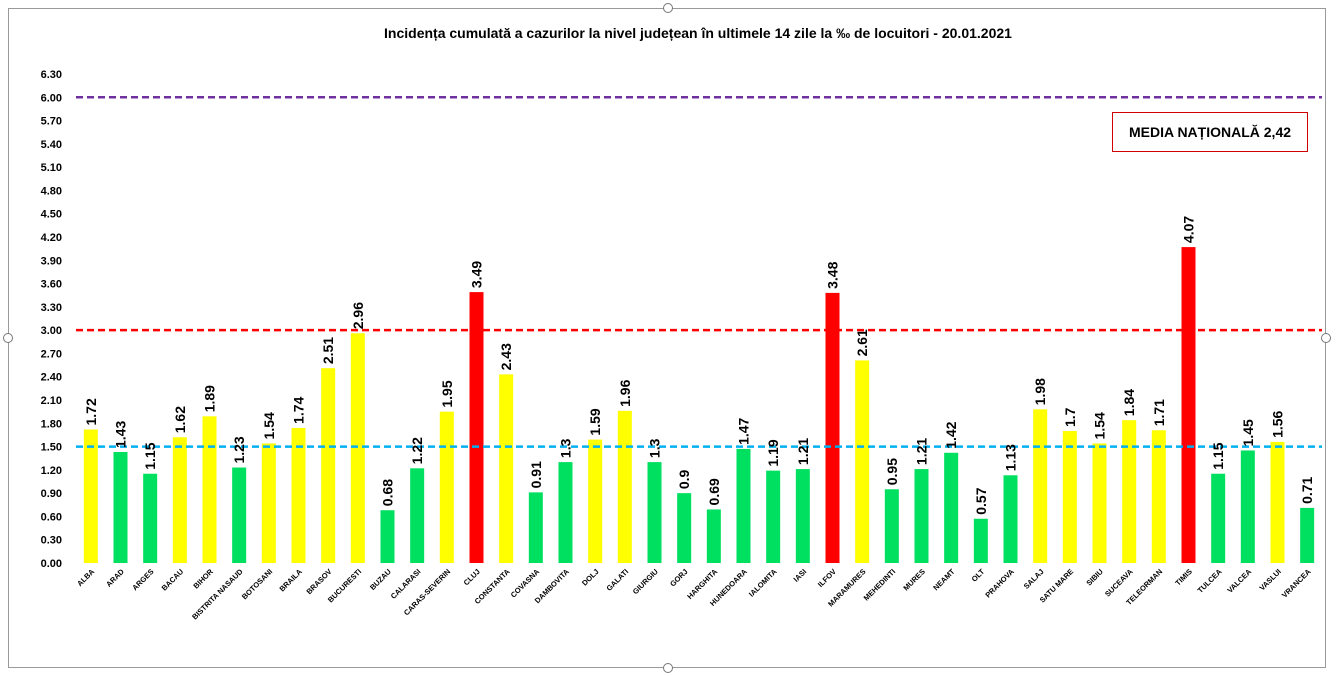 This screenshot has width=1336, height=676. Describe the element at coordinates (417, 450) in the screenshot. I see `value-label: 1.22` at that location.